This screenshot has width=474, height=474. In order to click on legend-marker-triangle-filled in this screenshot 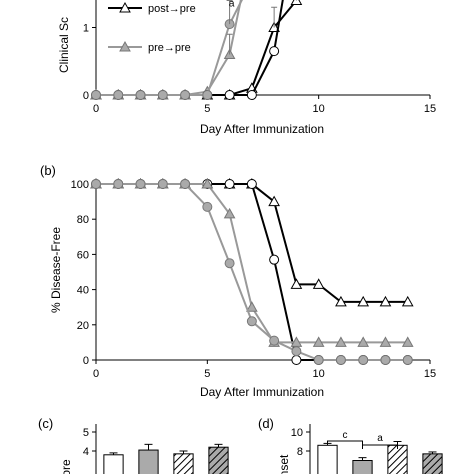, I will do `click(125, 46)`.